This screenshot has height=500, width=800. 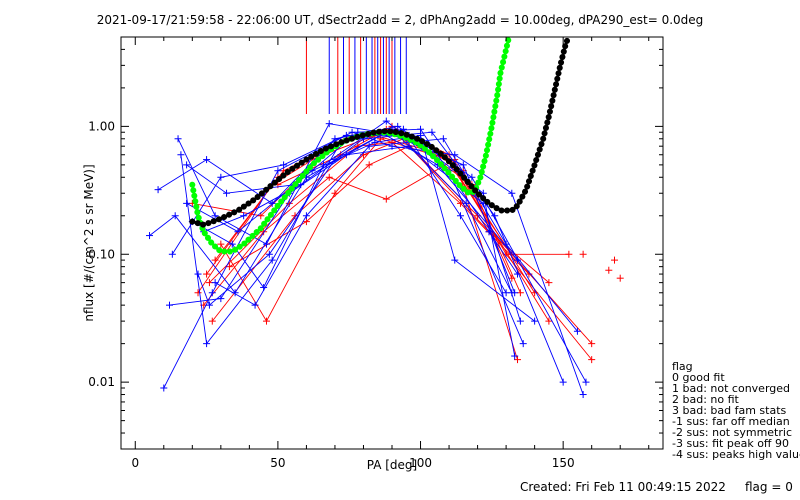 I want to click on x-tick-label: 0, so click(x=135, y=463).